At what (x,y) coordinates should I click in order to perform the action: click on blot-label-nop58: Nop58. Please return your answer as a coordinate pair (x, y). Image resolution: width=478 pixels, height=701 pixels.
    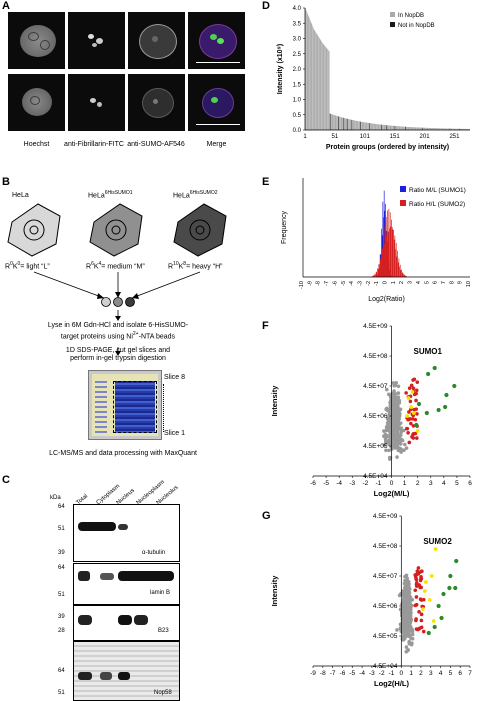
    Looking at the image, I should click on (163, 693).